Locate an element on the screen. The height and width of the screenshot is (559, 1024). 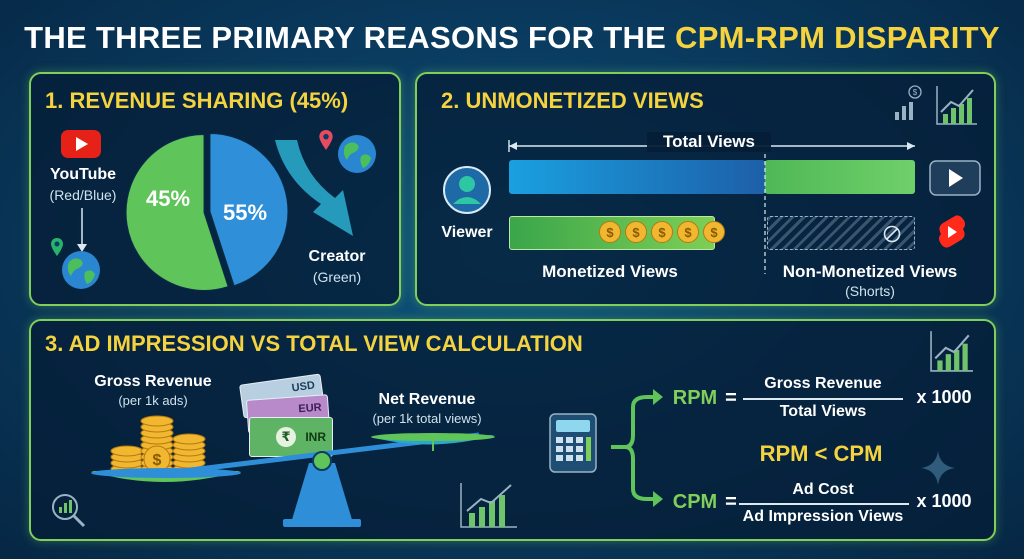
youtube-sub-label: (Red/Blue) is located at coordinates (83, 195).